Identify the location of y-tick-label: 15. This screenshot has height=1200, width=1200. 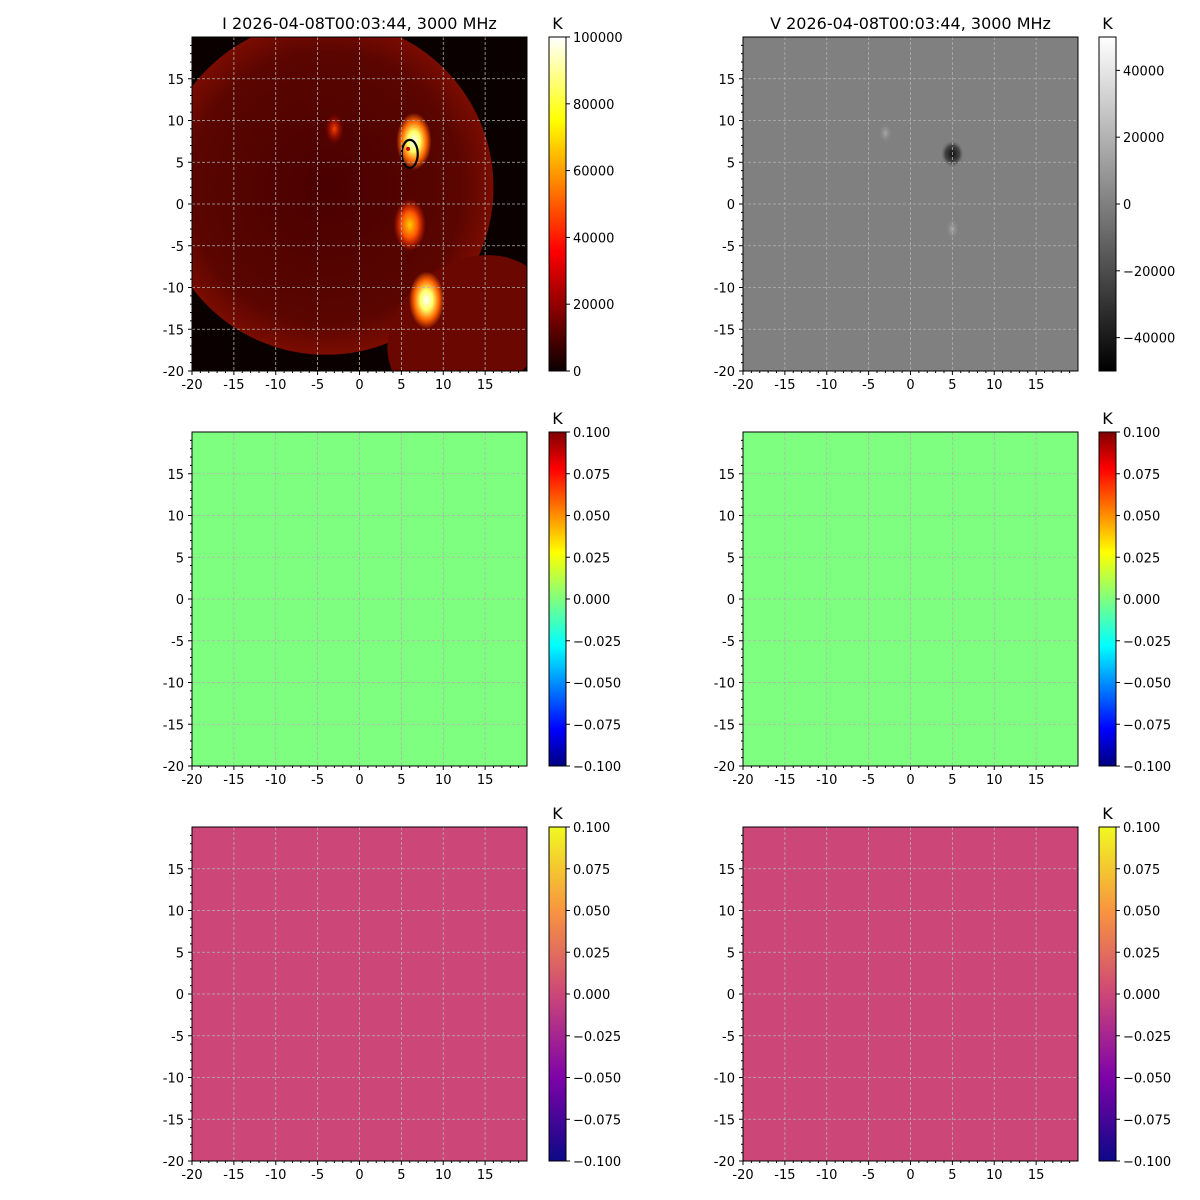
(175, 80).